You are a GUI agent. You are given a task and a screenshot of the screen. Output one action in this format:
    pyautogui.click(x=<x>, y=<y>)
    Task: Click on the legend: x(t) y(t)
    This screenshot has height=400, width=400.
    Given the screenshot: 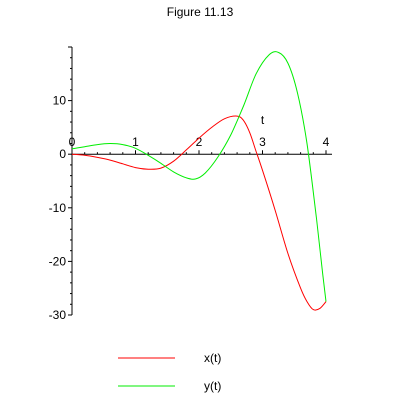 What is the action you would take?
    pyautogui.click(x=169, y=372)
    